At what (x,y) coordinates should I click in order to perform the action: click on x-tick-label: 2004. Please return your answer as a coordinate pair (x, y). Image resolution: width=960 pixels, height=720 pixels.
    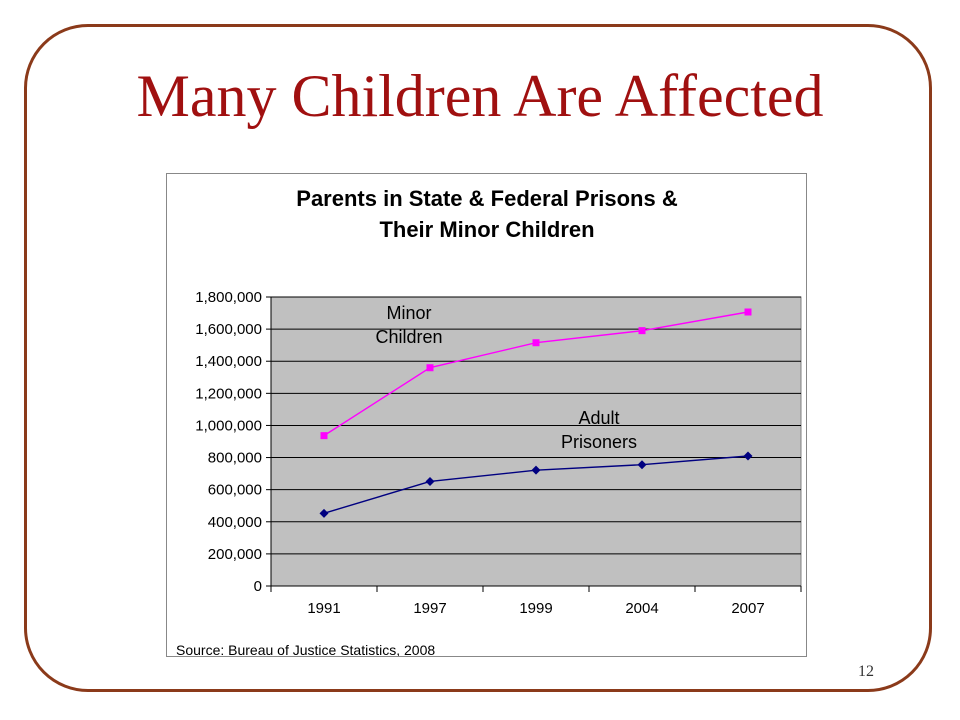
    Looking at the image, I should click on (641, 608).